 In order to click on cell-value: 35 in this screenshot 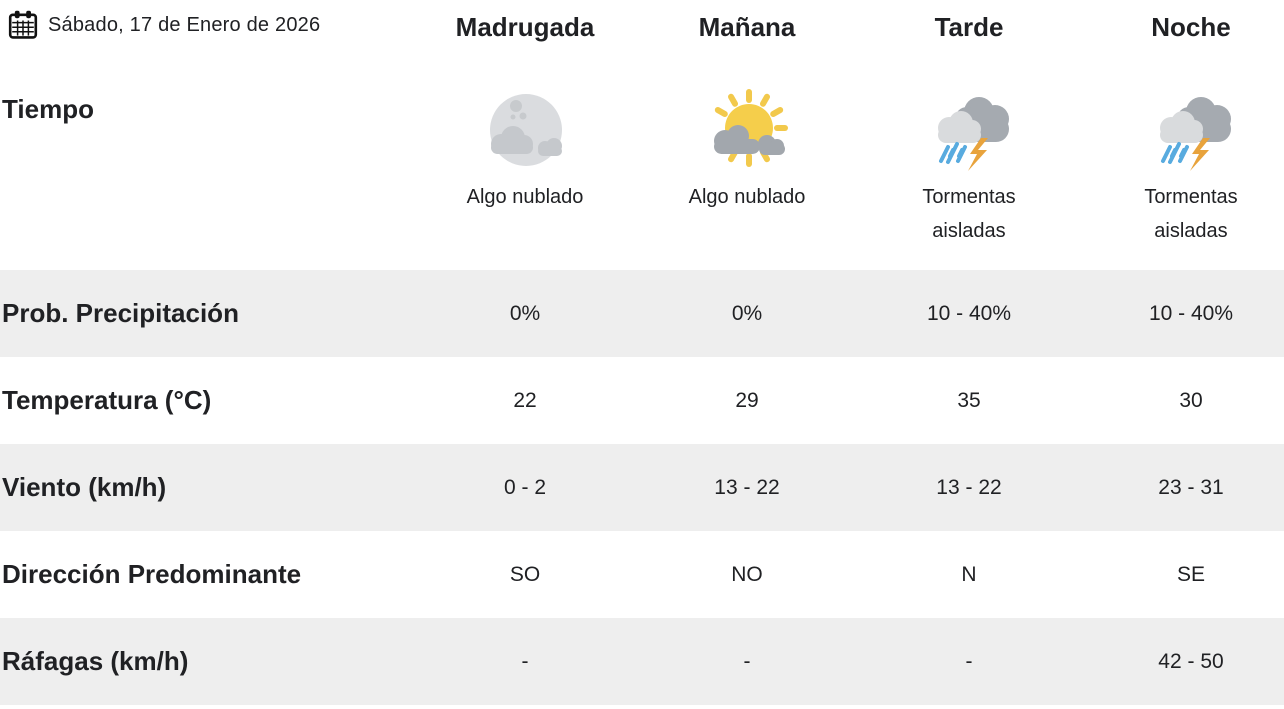, I will do `click(969, 400)`.